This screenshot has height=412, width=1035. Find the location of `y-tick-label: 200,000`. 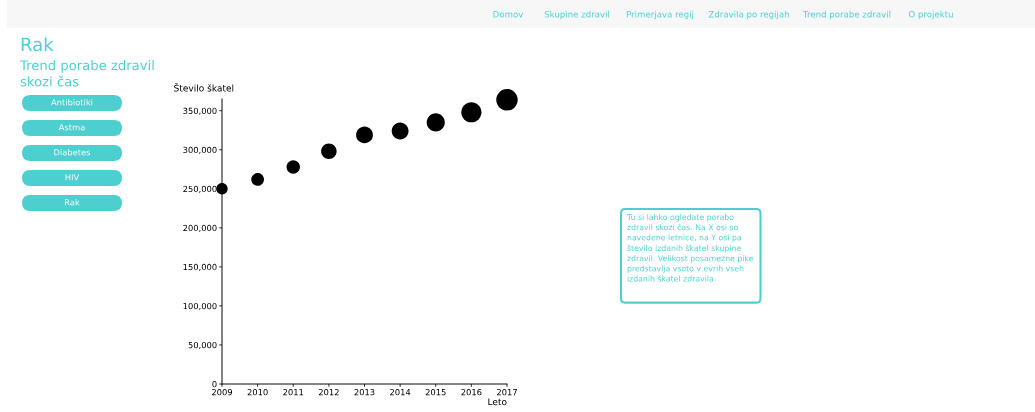

y-tick-label: 200,000 is located at coordinates (200, 228).